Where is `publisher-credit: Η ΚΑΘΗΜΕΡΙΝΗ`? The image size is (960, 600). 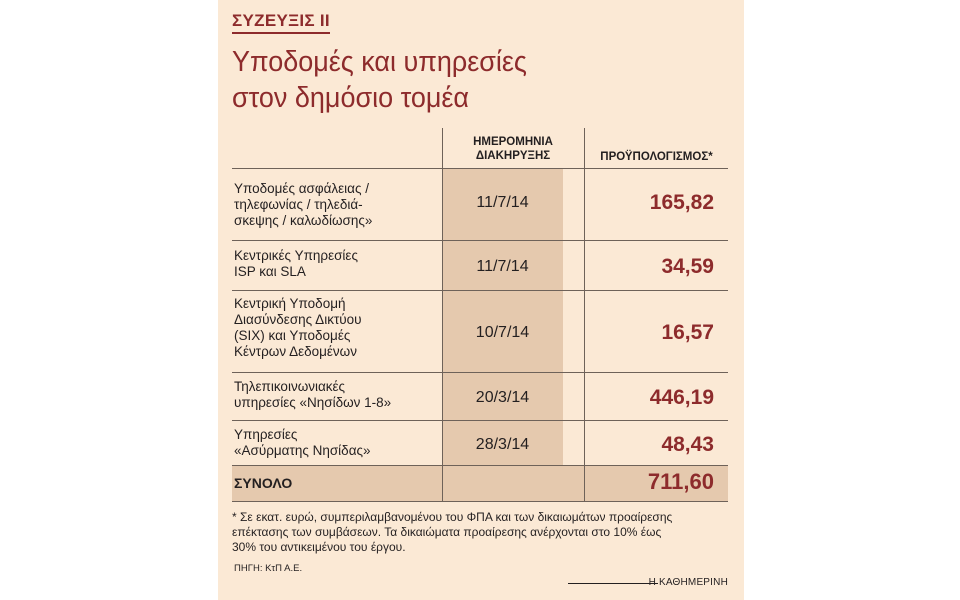 publisher-credit: Η ΚΑΘΗΜΕΡΙΝΗ is located at coordinates (688, 582).